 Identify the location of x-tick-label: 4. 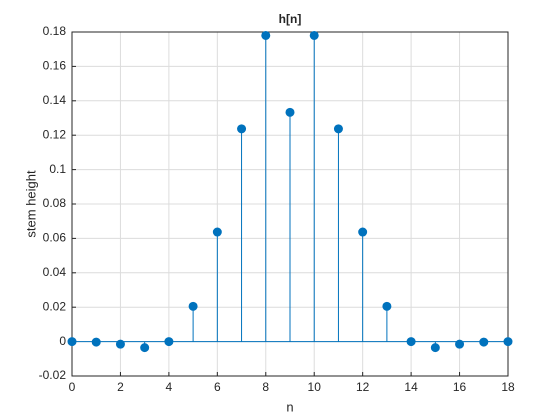
(169, 387).